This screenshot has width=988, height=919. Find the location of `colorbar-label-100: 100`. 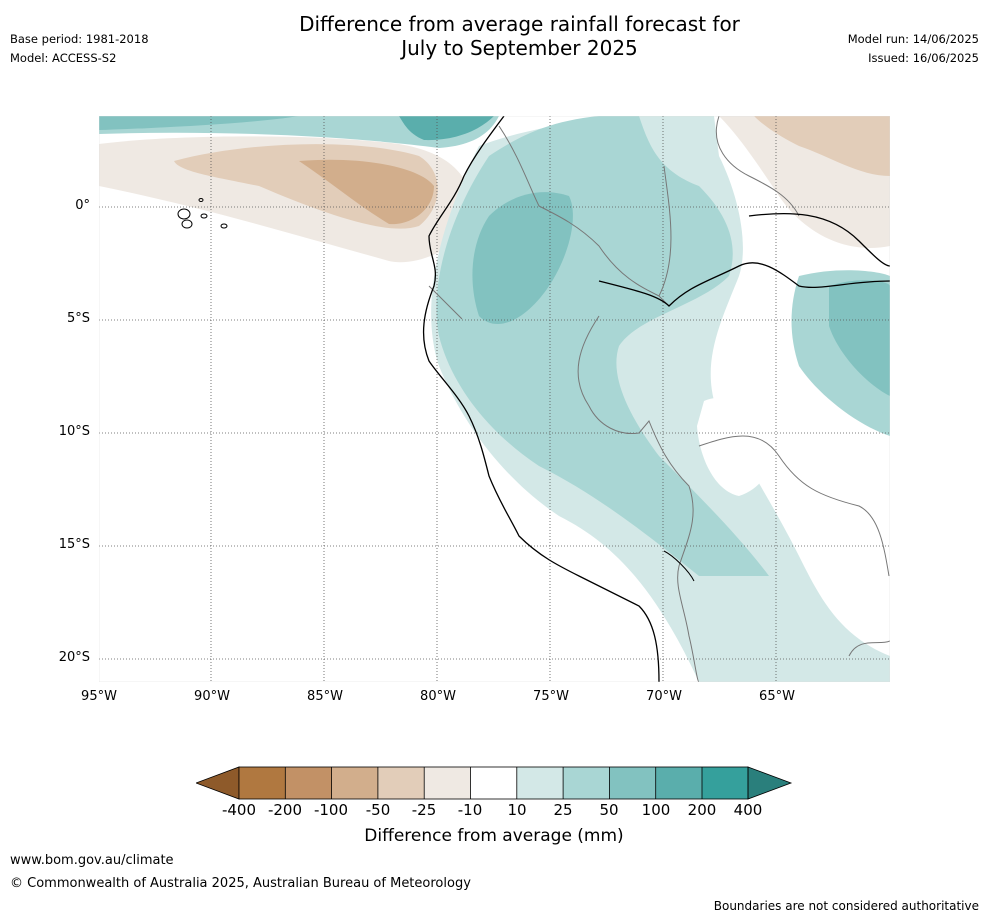

colorbar-label-100: 100 is located at coordinates (656, 810).